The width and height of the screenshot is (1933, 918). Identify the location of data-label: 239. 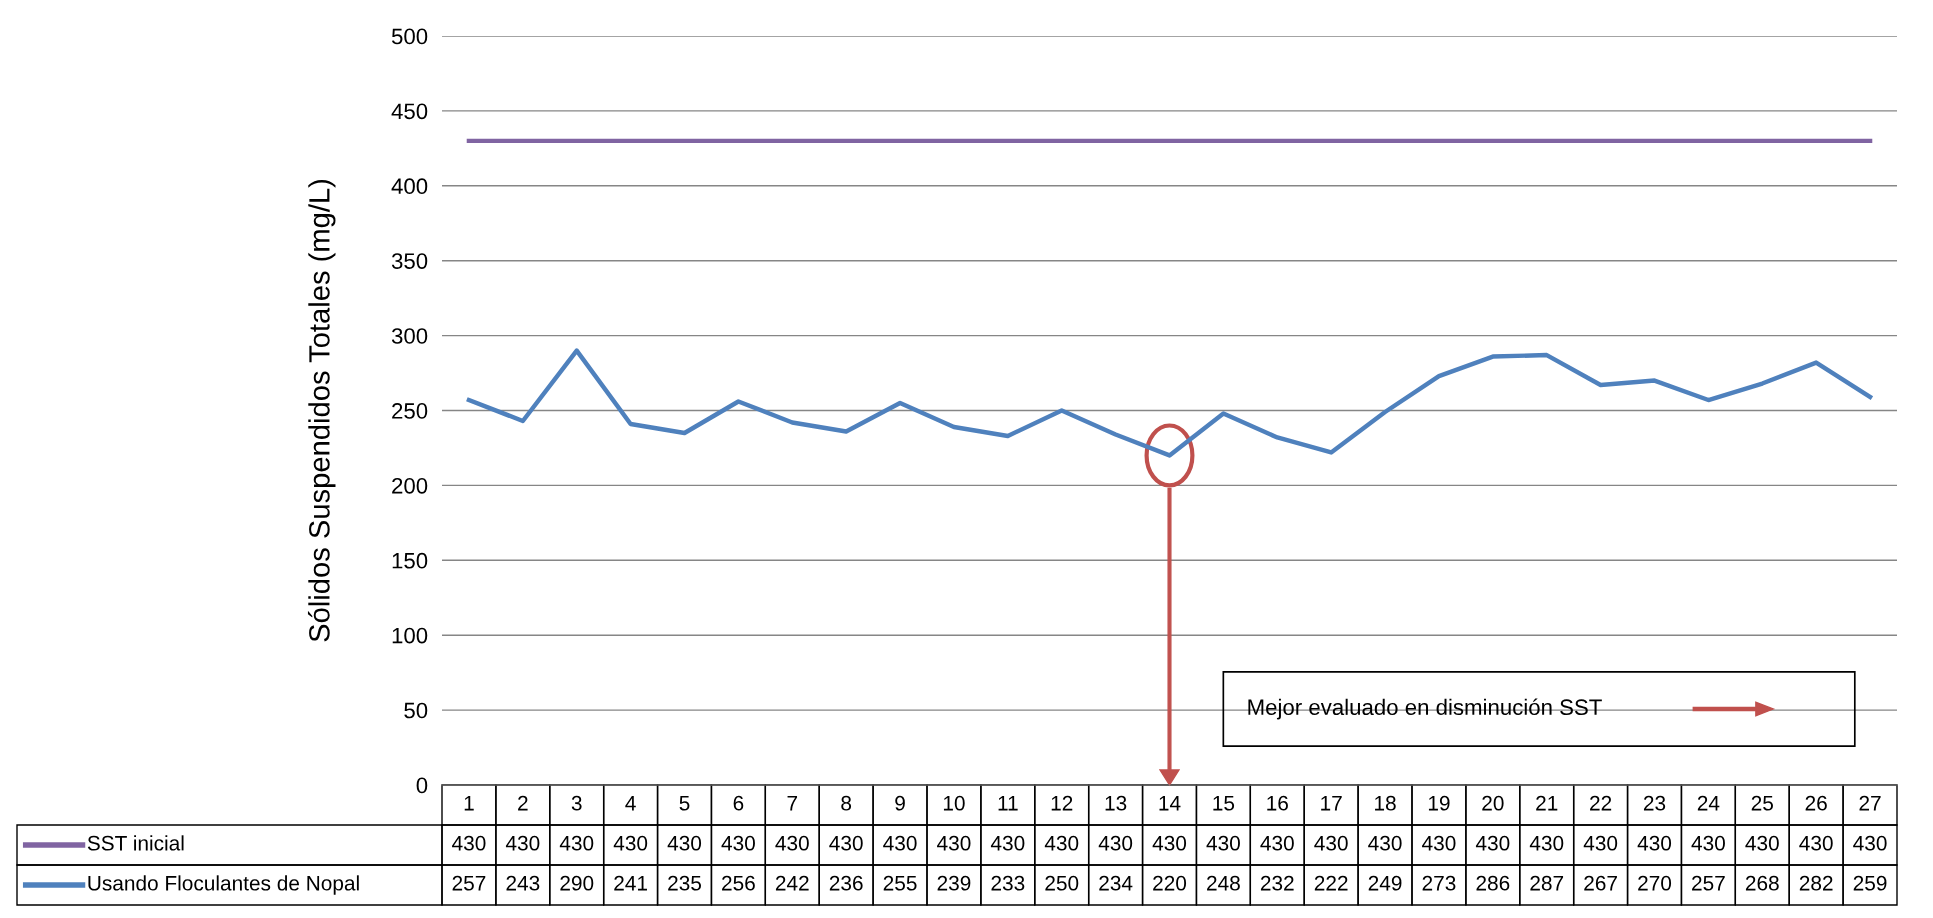
(954, 883).